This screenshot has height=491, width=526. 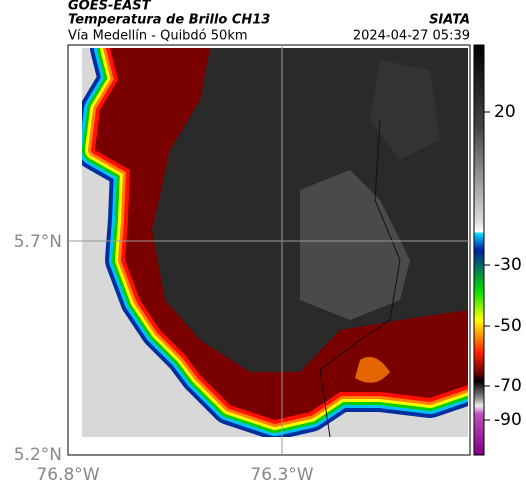 What do you see at coordinates (67, 475) in the screenshot?
I see `lon-label: 76.8°W` at bounding box center [67, 475].